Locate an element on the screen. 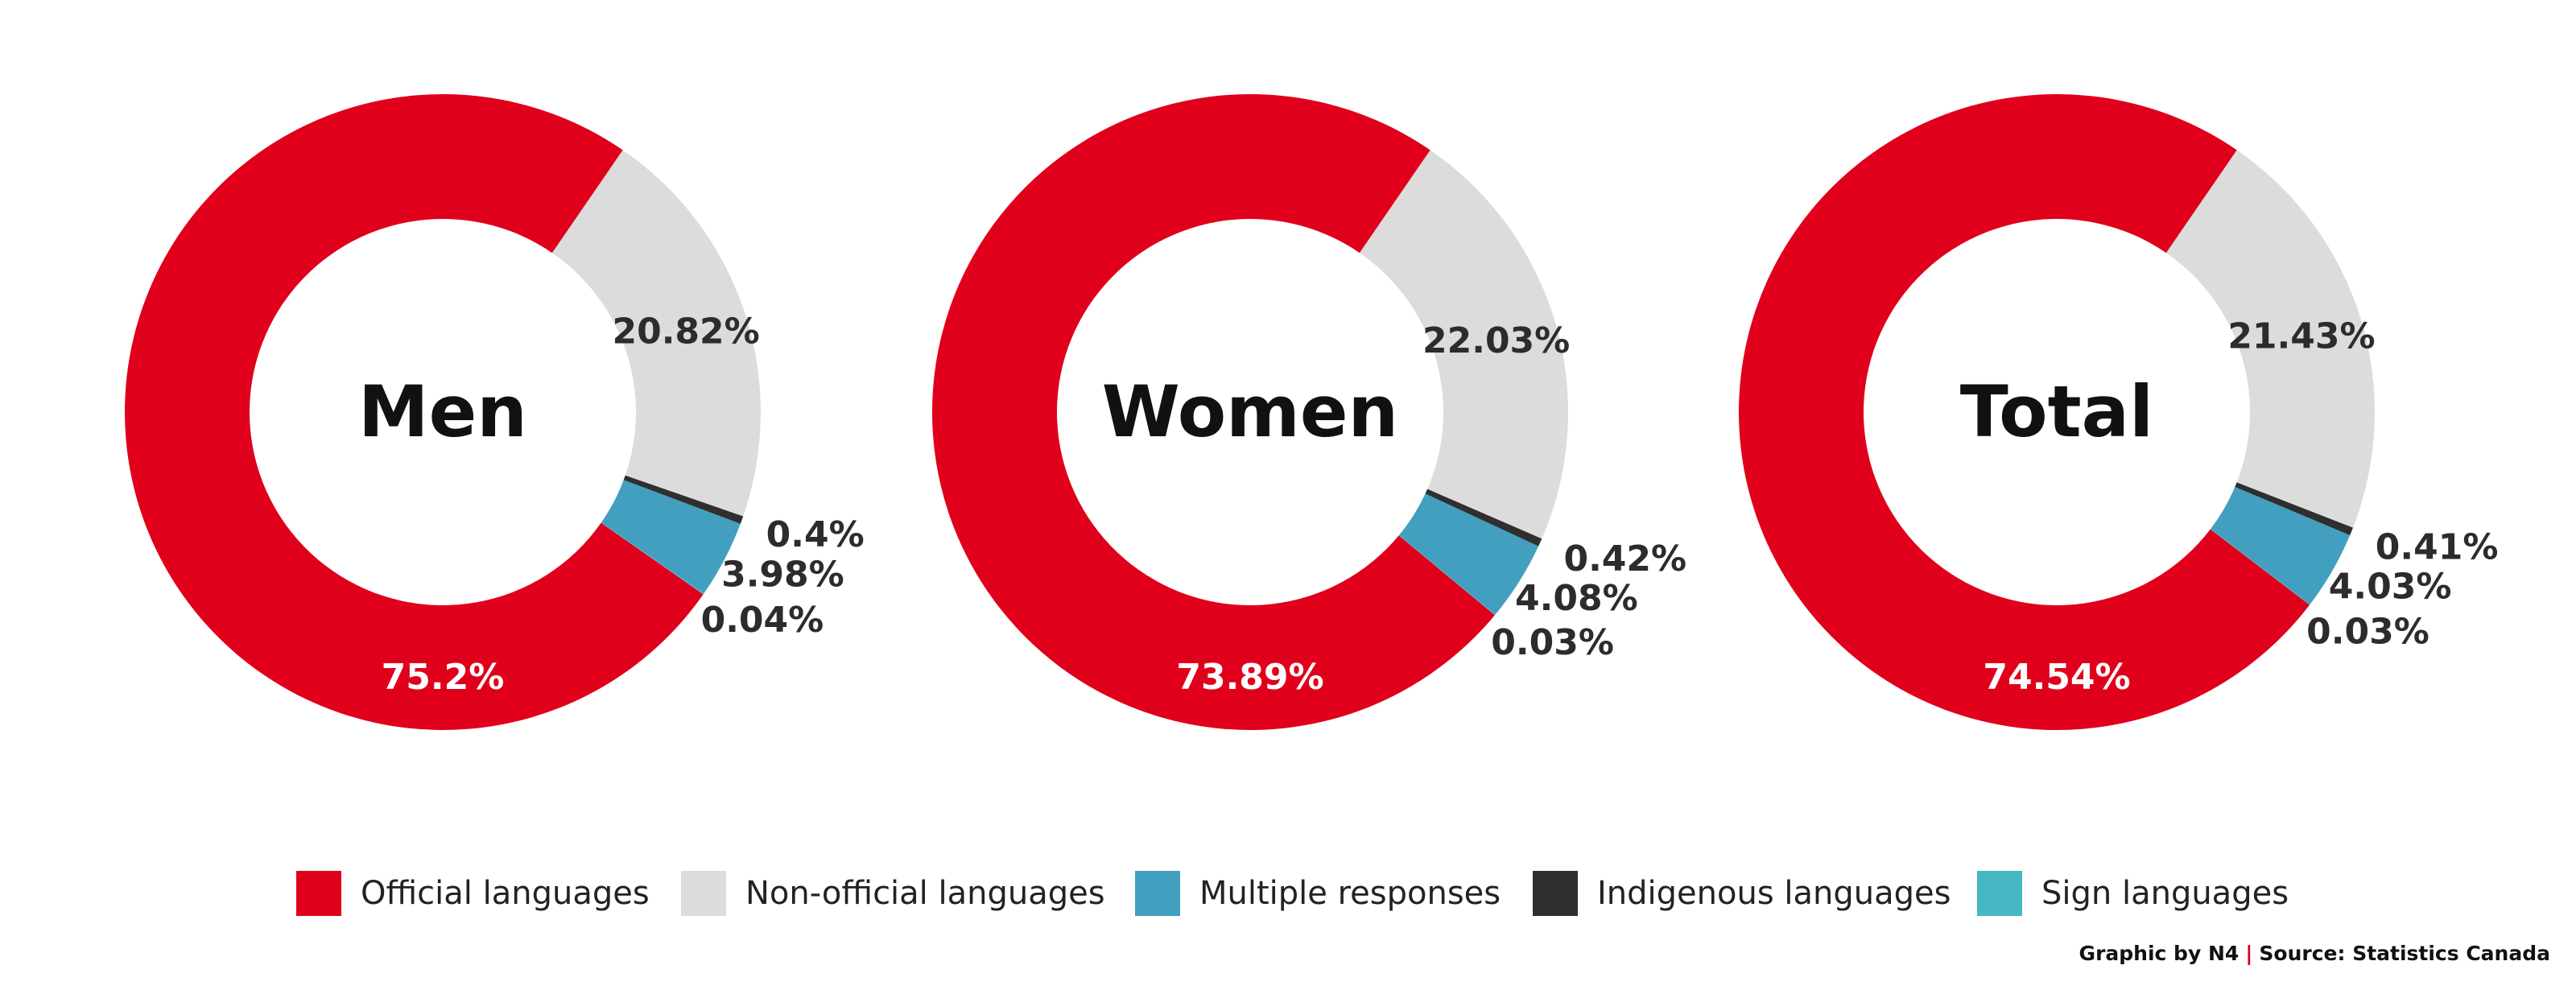  credit-source: Source: Statistics Canada is located at coordinates (2404, 954).